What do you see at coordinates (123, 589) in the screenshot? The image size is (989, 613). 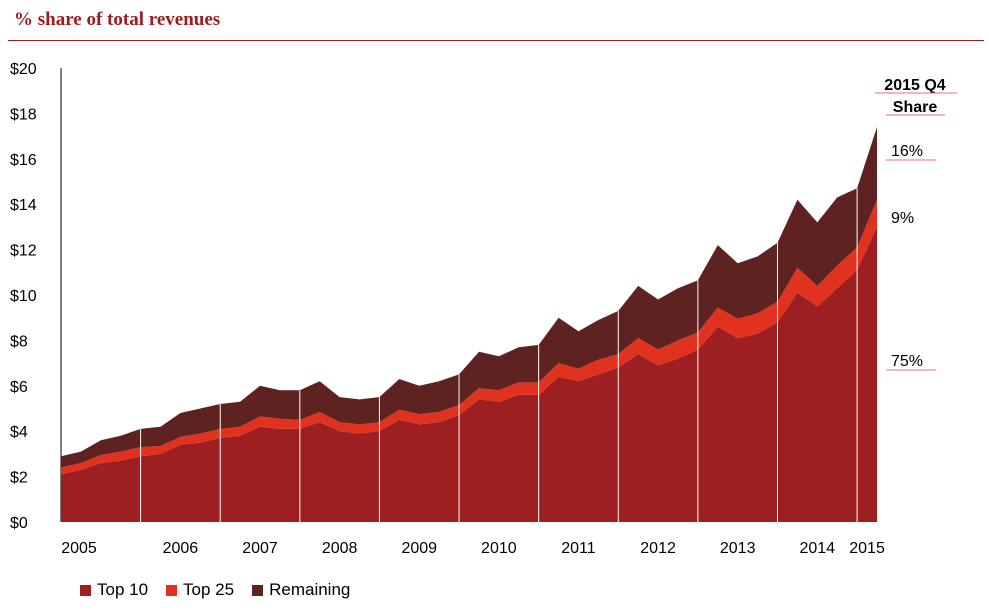 I see `legend-label: Top 10` at bounding box center [123, 589].